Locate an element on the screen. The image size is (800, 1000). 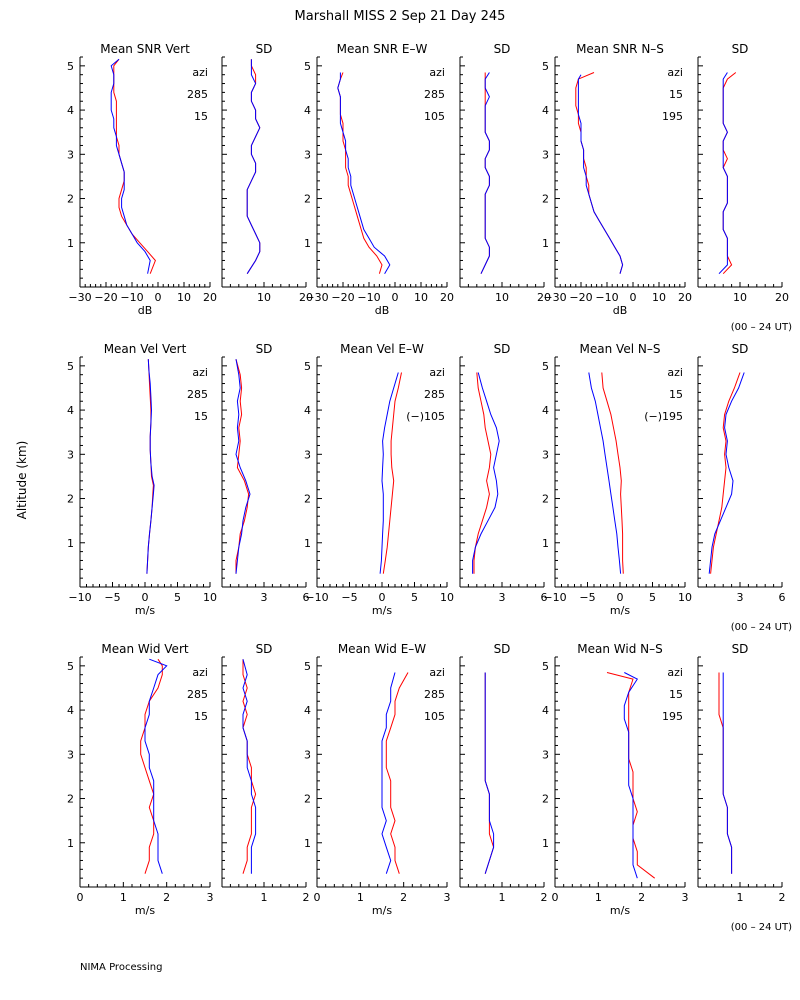
panel-title: Mean Wid E–W is located at coordinates (382, 649).